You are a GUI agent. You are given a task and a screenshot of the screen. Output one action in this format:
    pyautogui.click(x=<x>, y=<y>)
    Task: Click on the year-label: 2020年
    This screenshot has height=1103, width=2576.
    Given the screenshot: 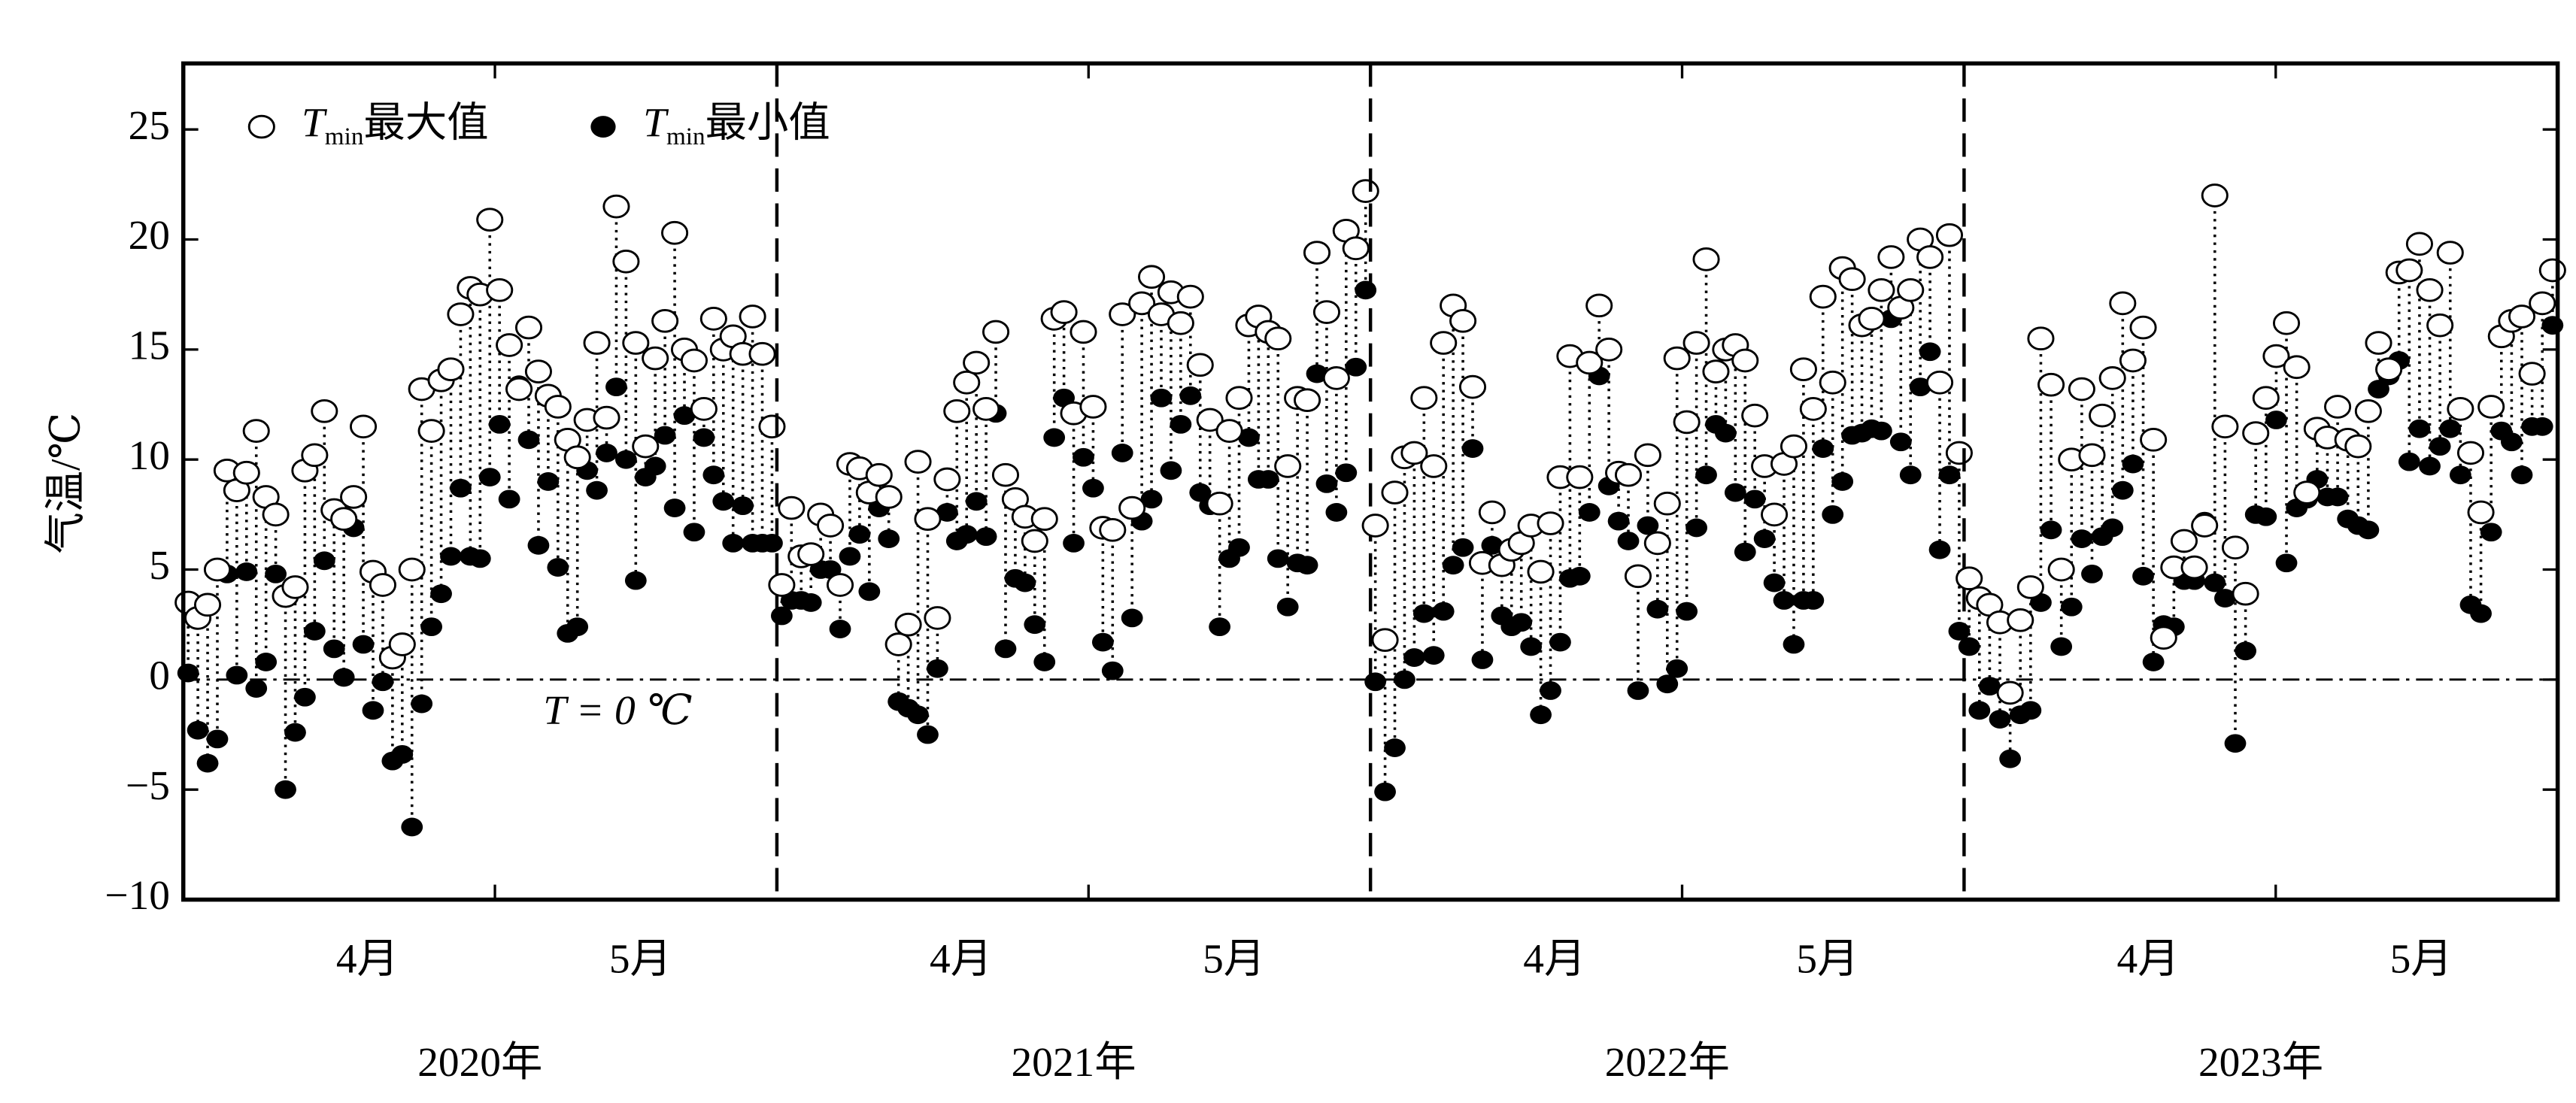 What is the action you would take?
    pyautogui.click(x=480, y=1062)
    